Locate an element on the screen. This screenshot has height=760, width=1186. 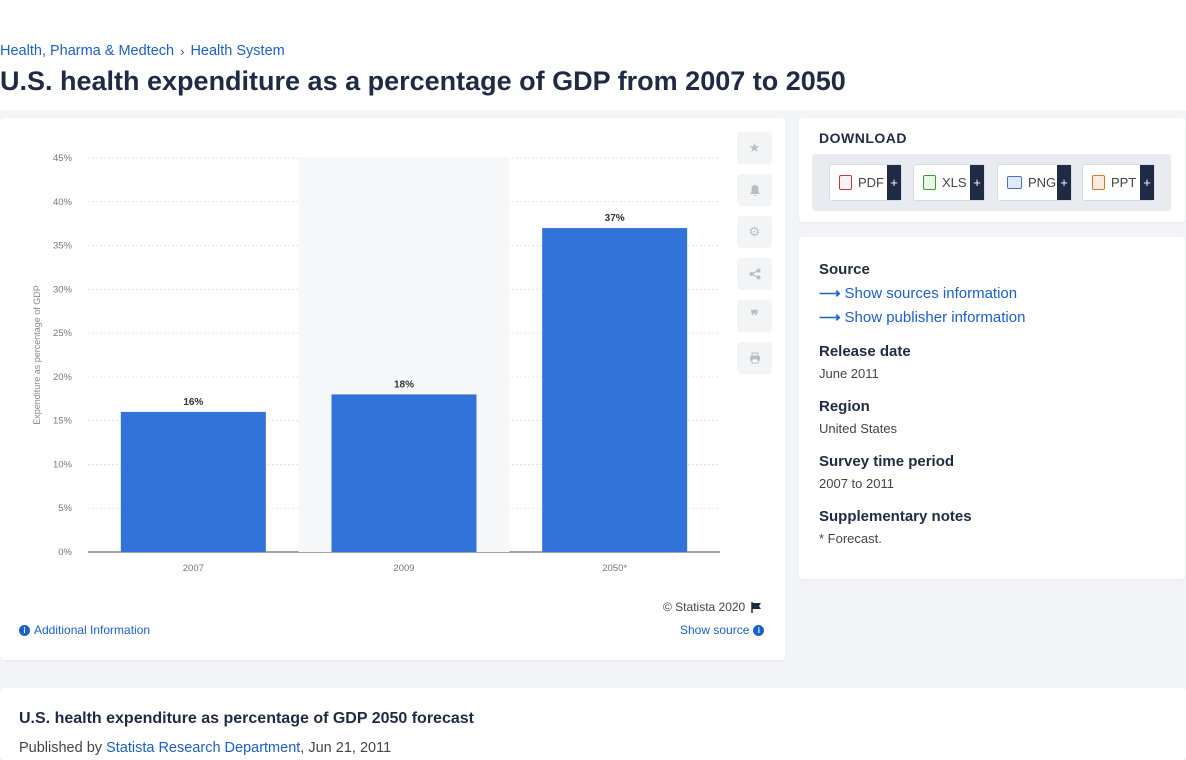
show-sources-link: ⟶ Show sources information is located at coordinates (918, 293).